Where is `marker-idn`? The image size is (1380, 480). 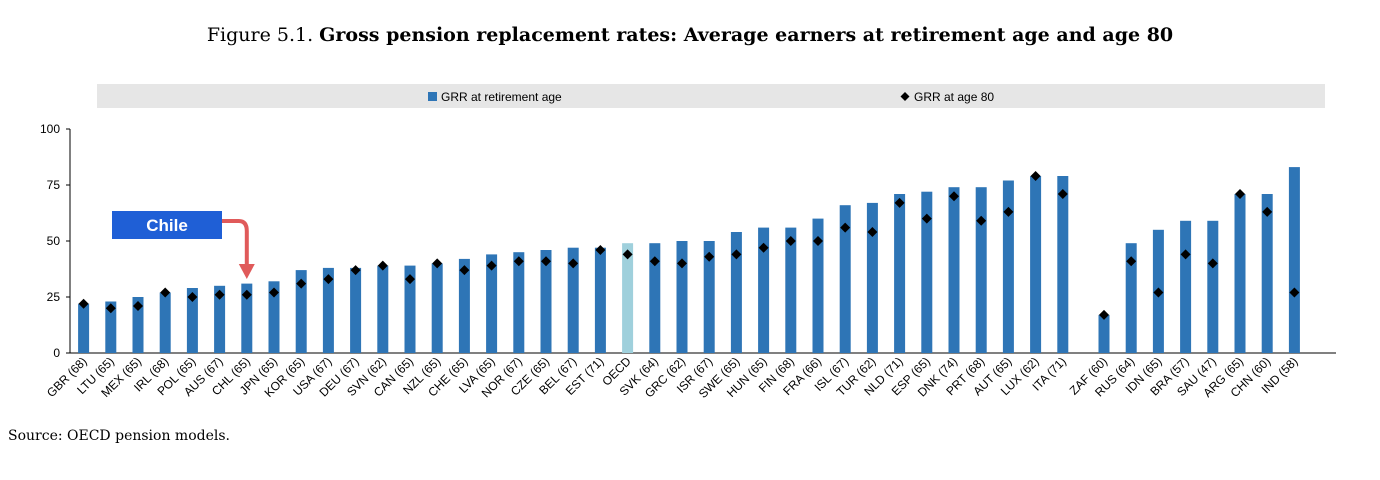 marker-idn is located at coordinates (1158, 292).